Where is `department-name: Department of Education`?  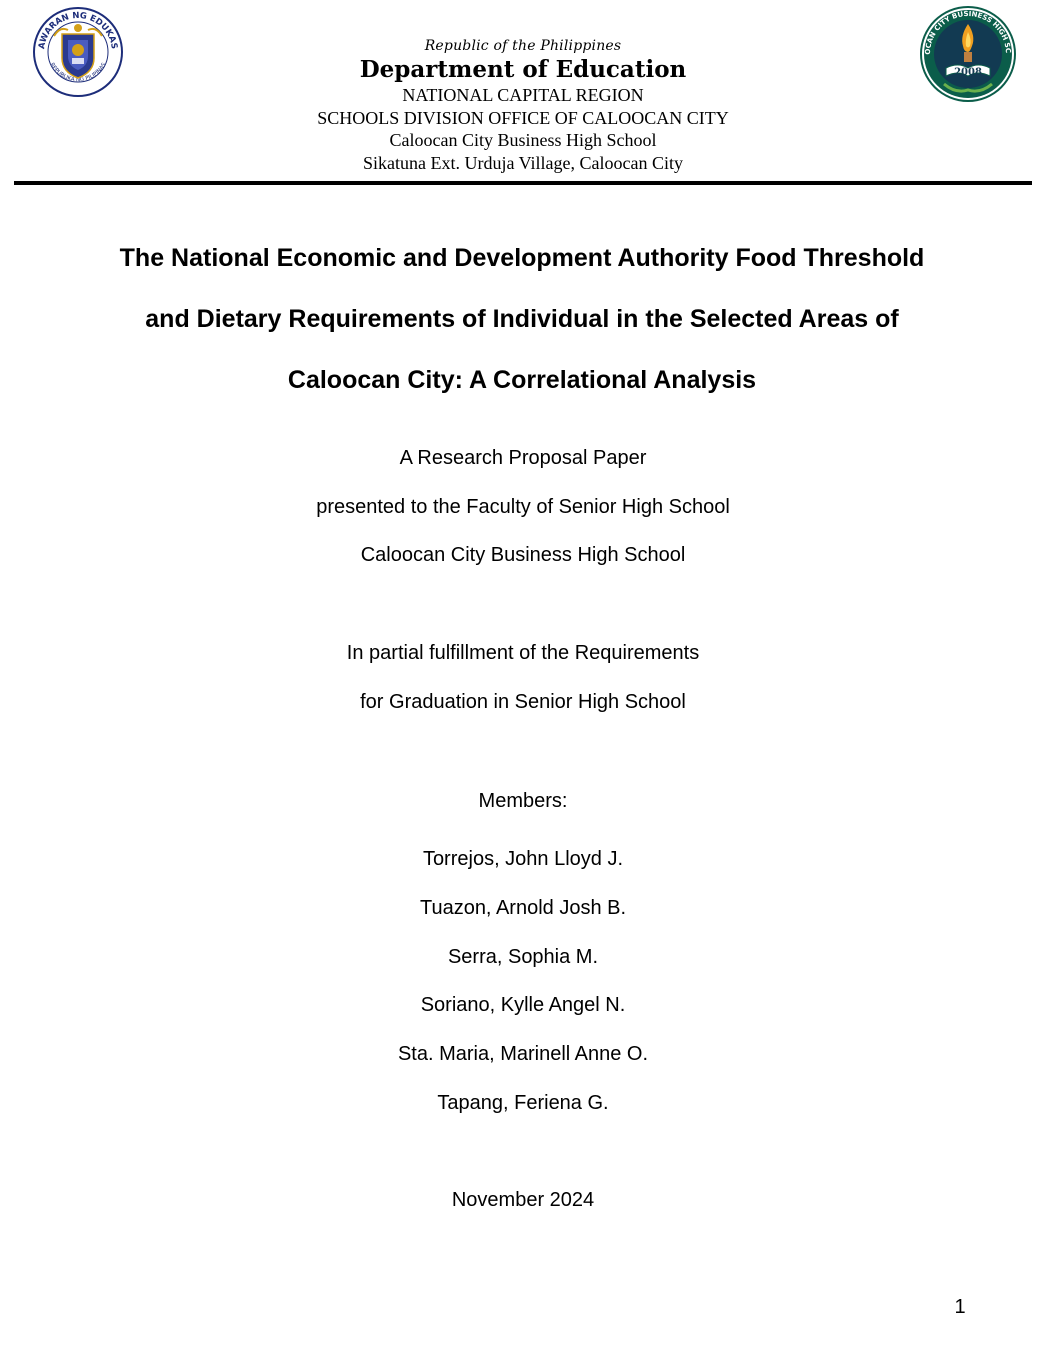 department-name: Department of Education is located at coordinates (523, 69).